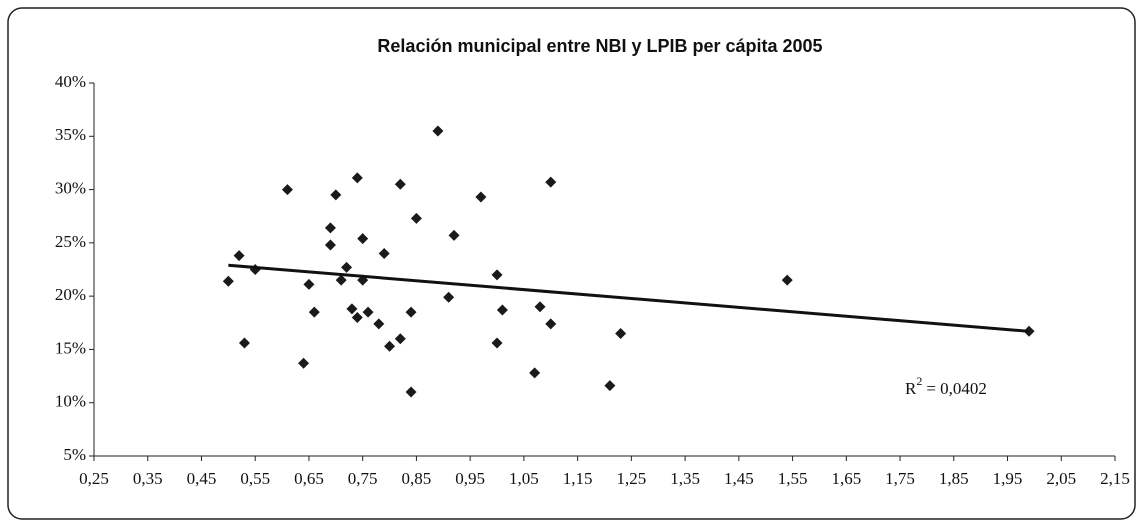 The image size is (1143, 527). I want to click on x-tick-label: 1,85, so click(954, 478).